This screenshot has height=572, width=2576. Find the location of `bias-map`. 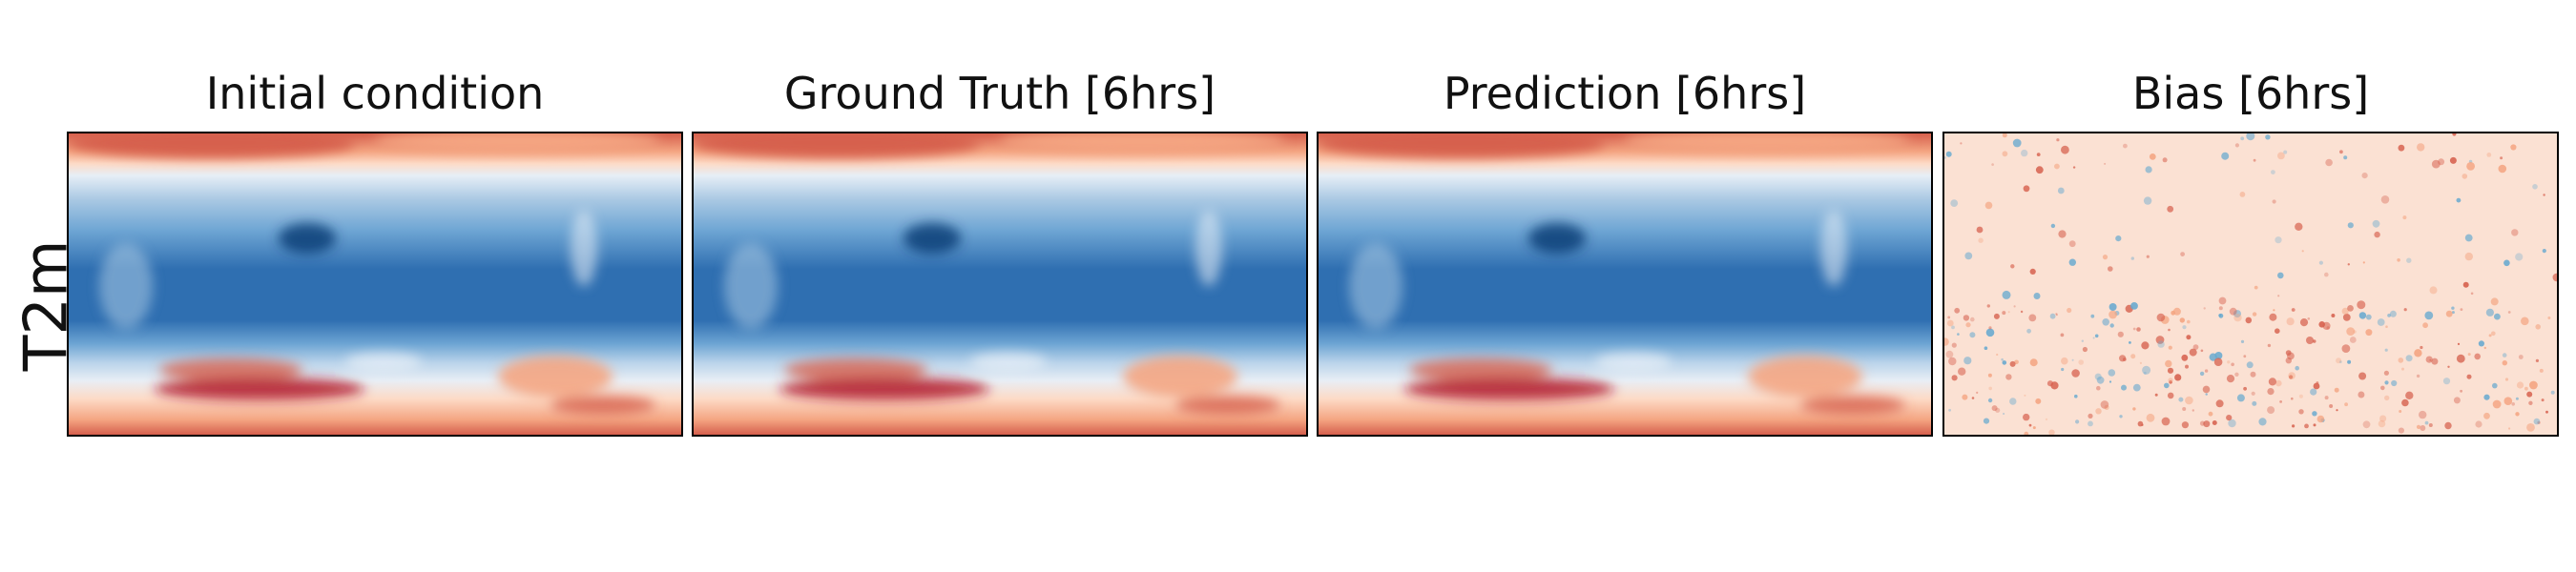

bias-map is located at coordinates (2250, 284).